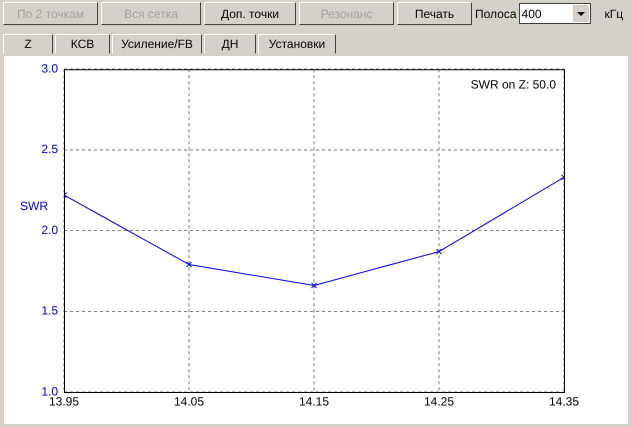 This screenshot has width=632, height=427. What do you see at coordinates (554, 13) in the screenshot?
I see `dropdown-field: 400` at bounding box center [554, 13].